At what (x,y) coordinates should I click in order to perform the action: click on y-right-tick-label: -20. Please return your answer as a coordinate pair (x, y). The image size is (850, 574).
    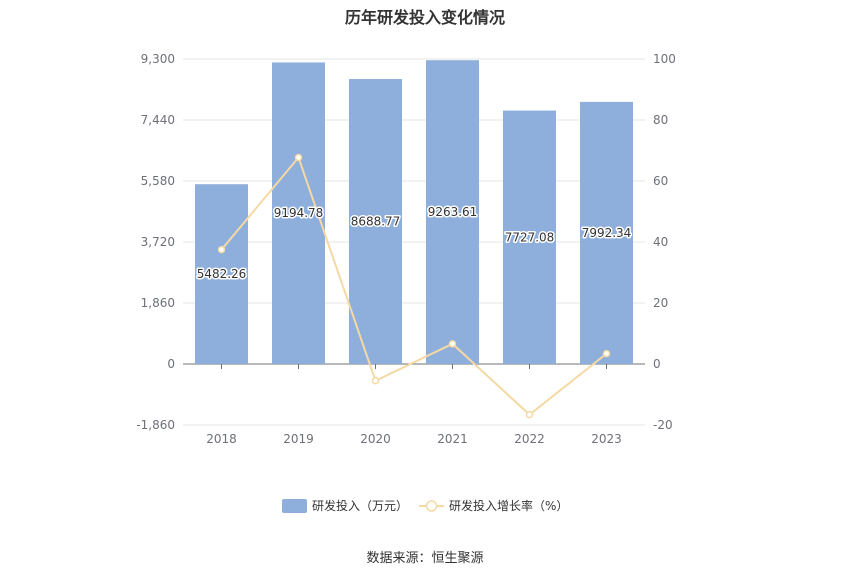
    Looking at the image, I should click on (663, 425).